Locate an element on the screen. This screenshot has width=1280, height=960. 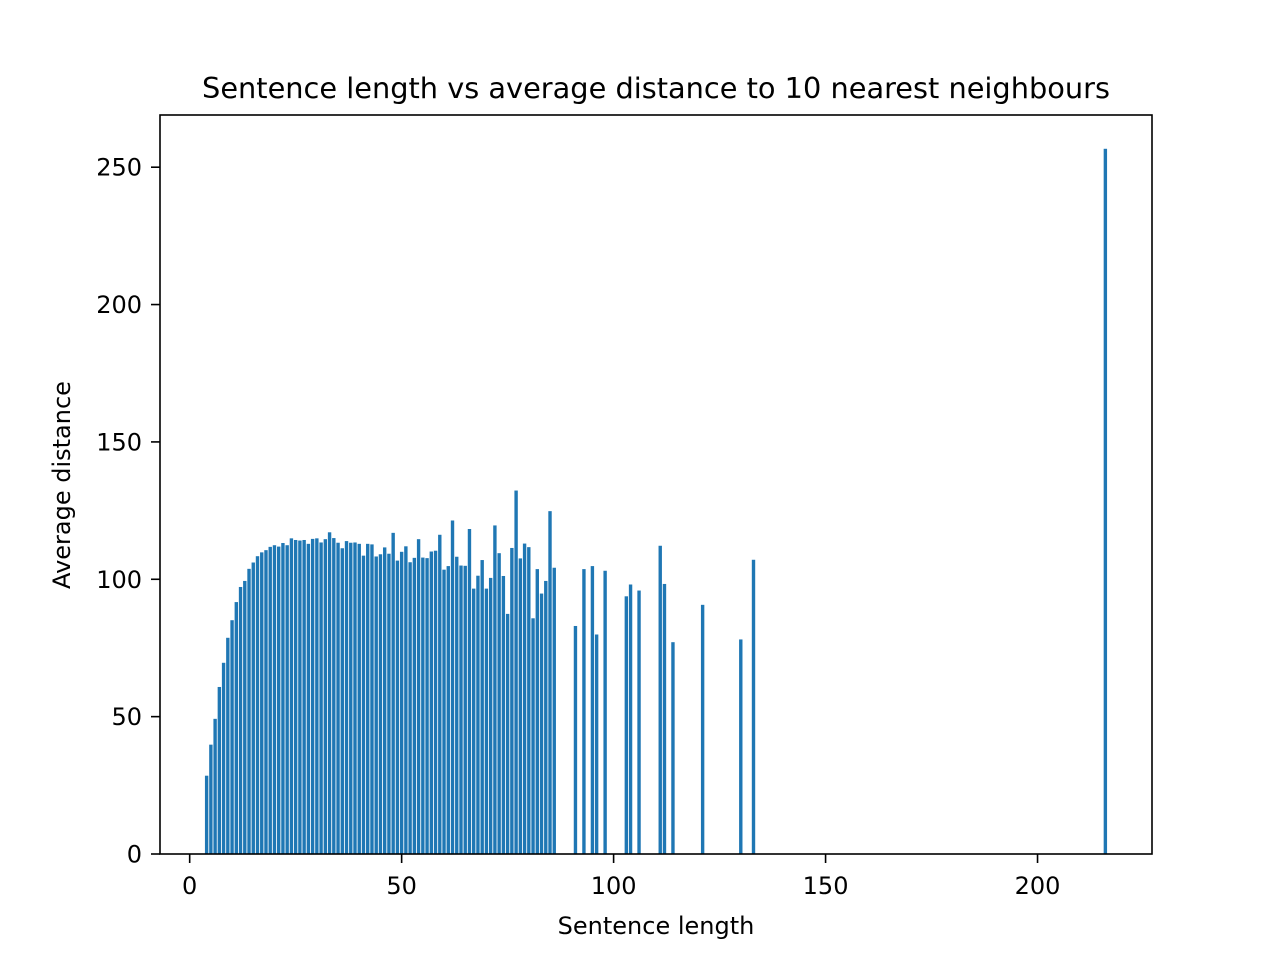
y-tick-label: 50 is located at coordinates (126, 717).